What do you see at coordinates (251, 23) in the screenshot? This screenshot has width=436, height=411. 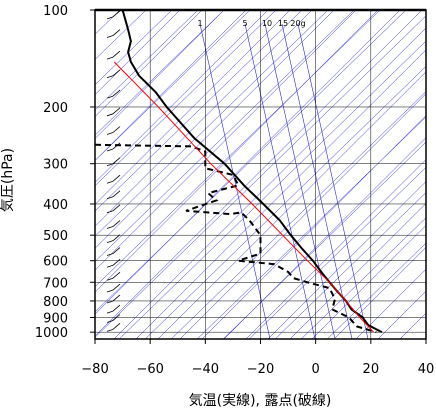 I see `mixing-ratio-labels: 1 5 10 15 20g` at bounding box center [251, 23].